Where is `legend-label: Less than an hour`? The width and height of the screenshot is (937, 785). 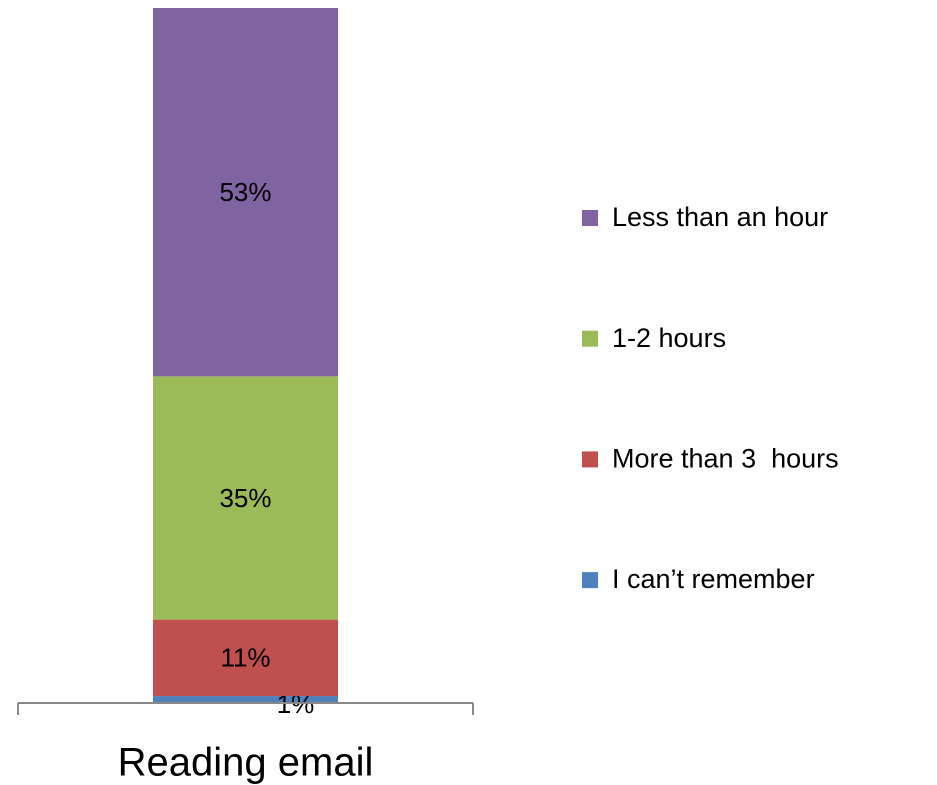
legend-label: Less than an hour is located at coordinates (720, 217).